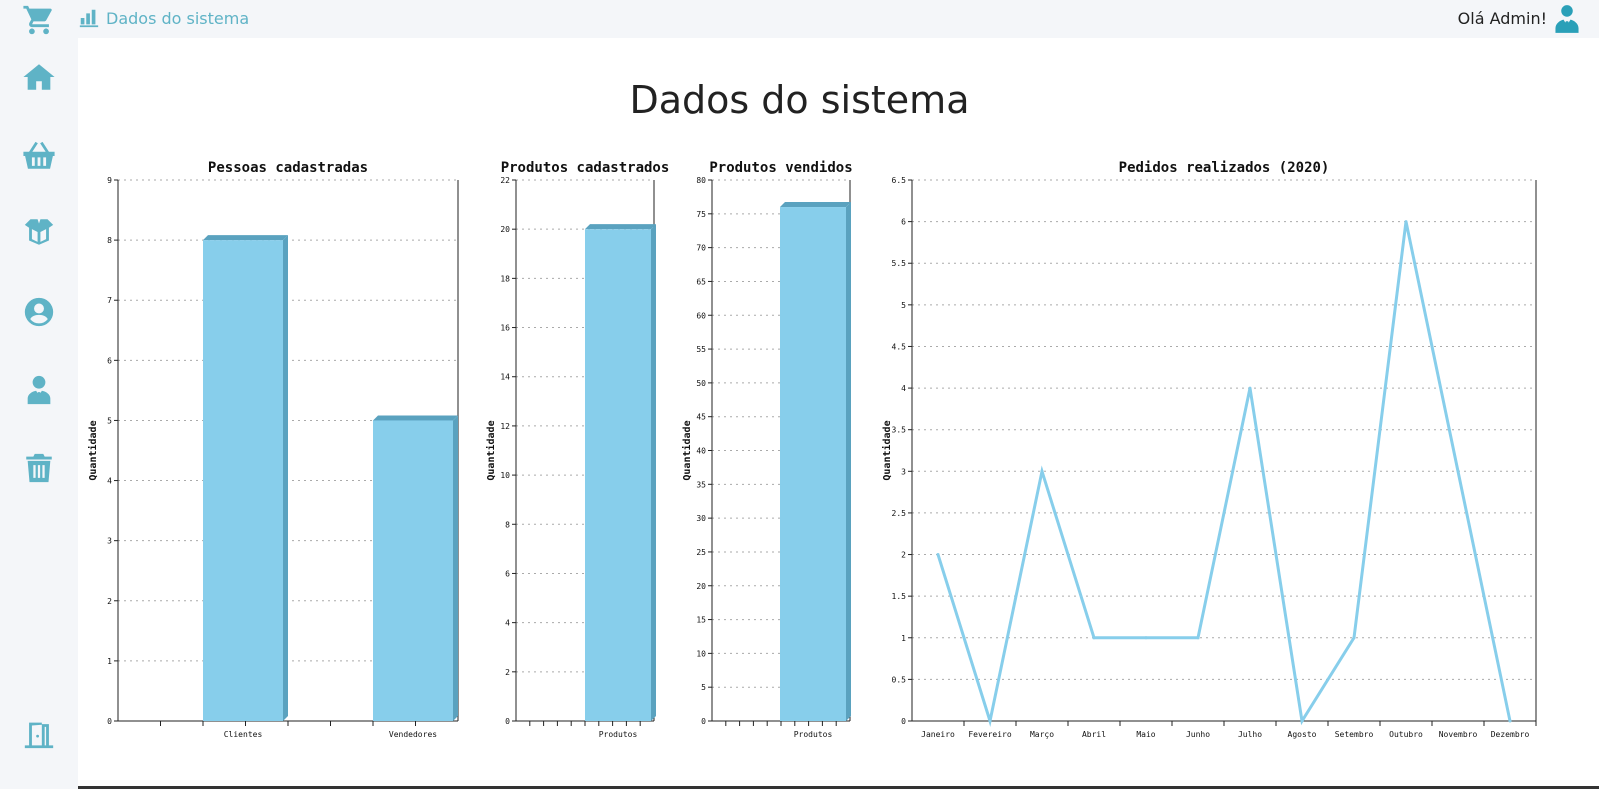 The image size is (1599, 789). I want to click on chart-title: Pessoas cadastradas, so click(288, 168).